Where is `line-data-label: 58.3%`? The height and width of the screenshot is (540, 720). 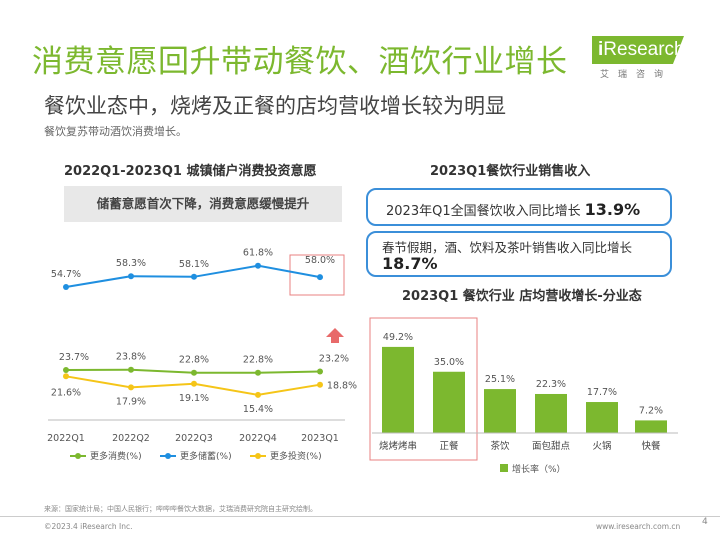
line-data-label: 58.3% is located at coordinates (131, 263).